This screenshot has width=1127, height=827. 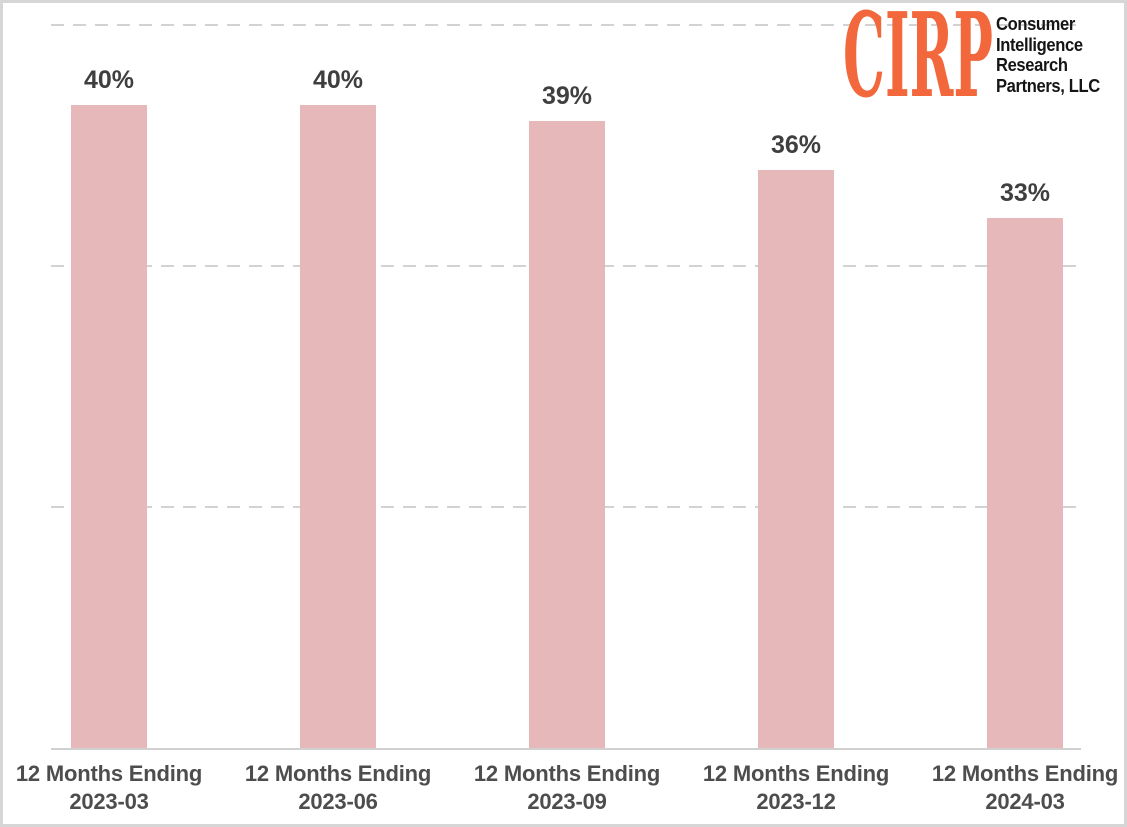 I want to click on logo-name-line: Consumer, so click(x=1035, y=24).